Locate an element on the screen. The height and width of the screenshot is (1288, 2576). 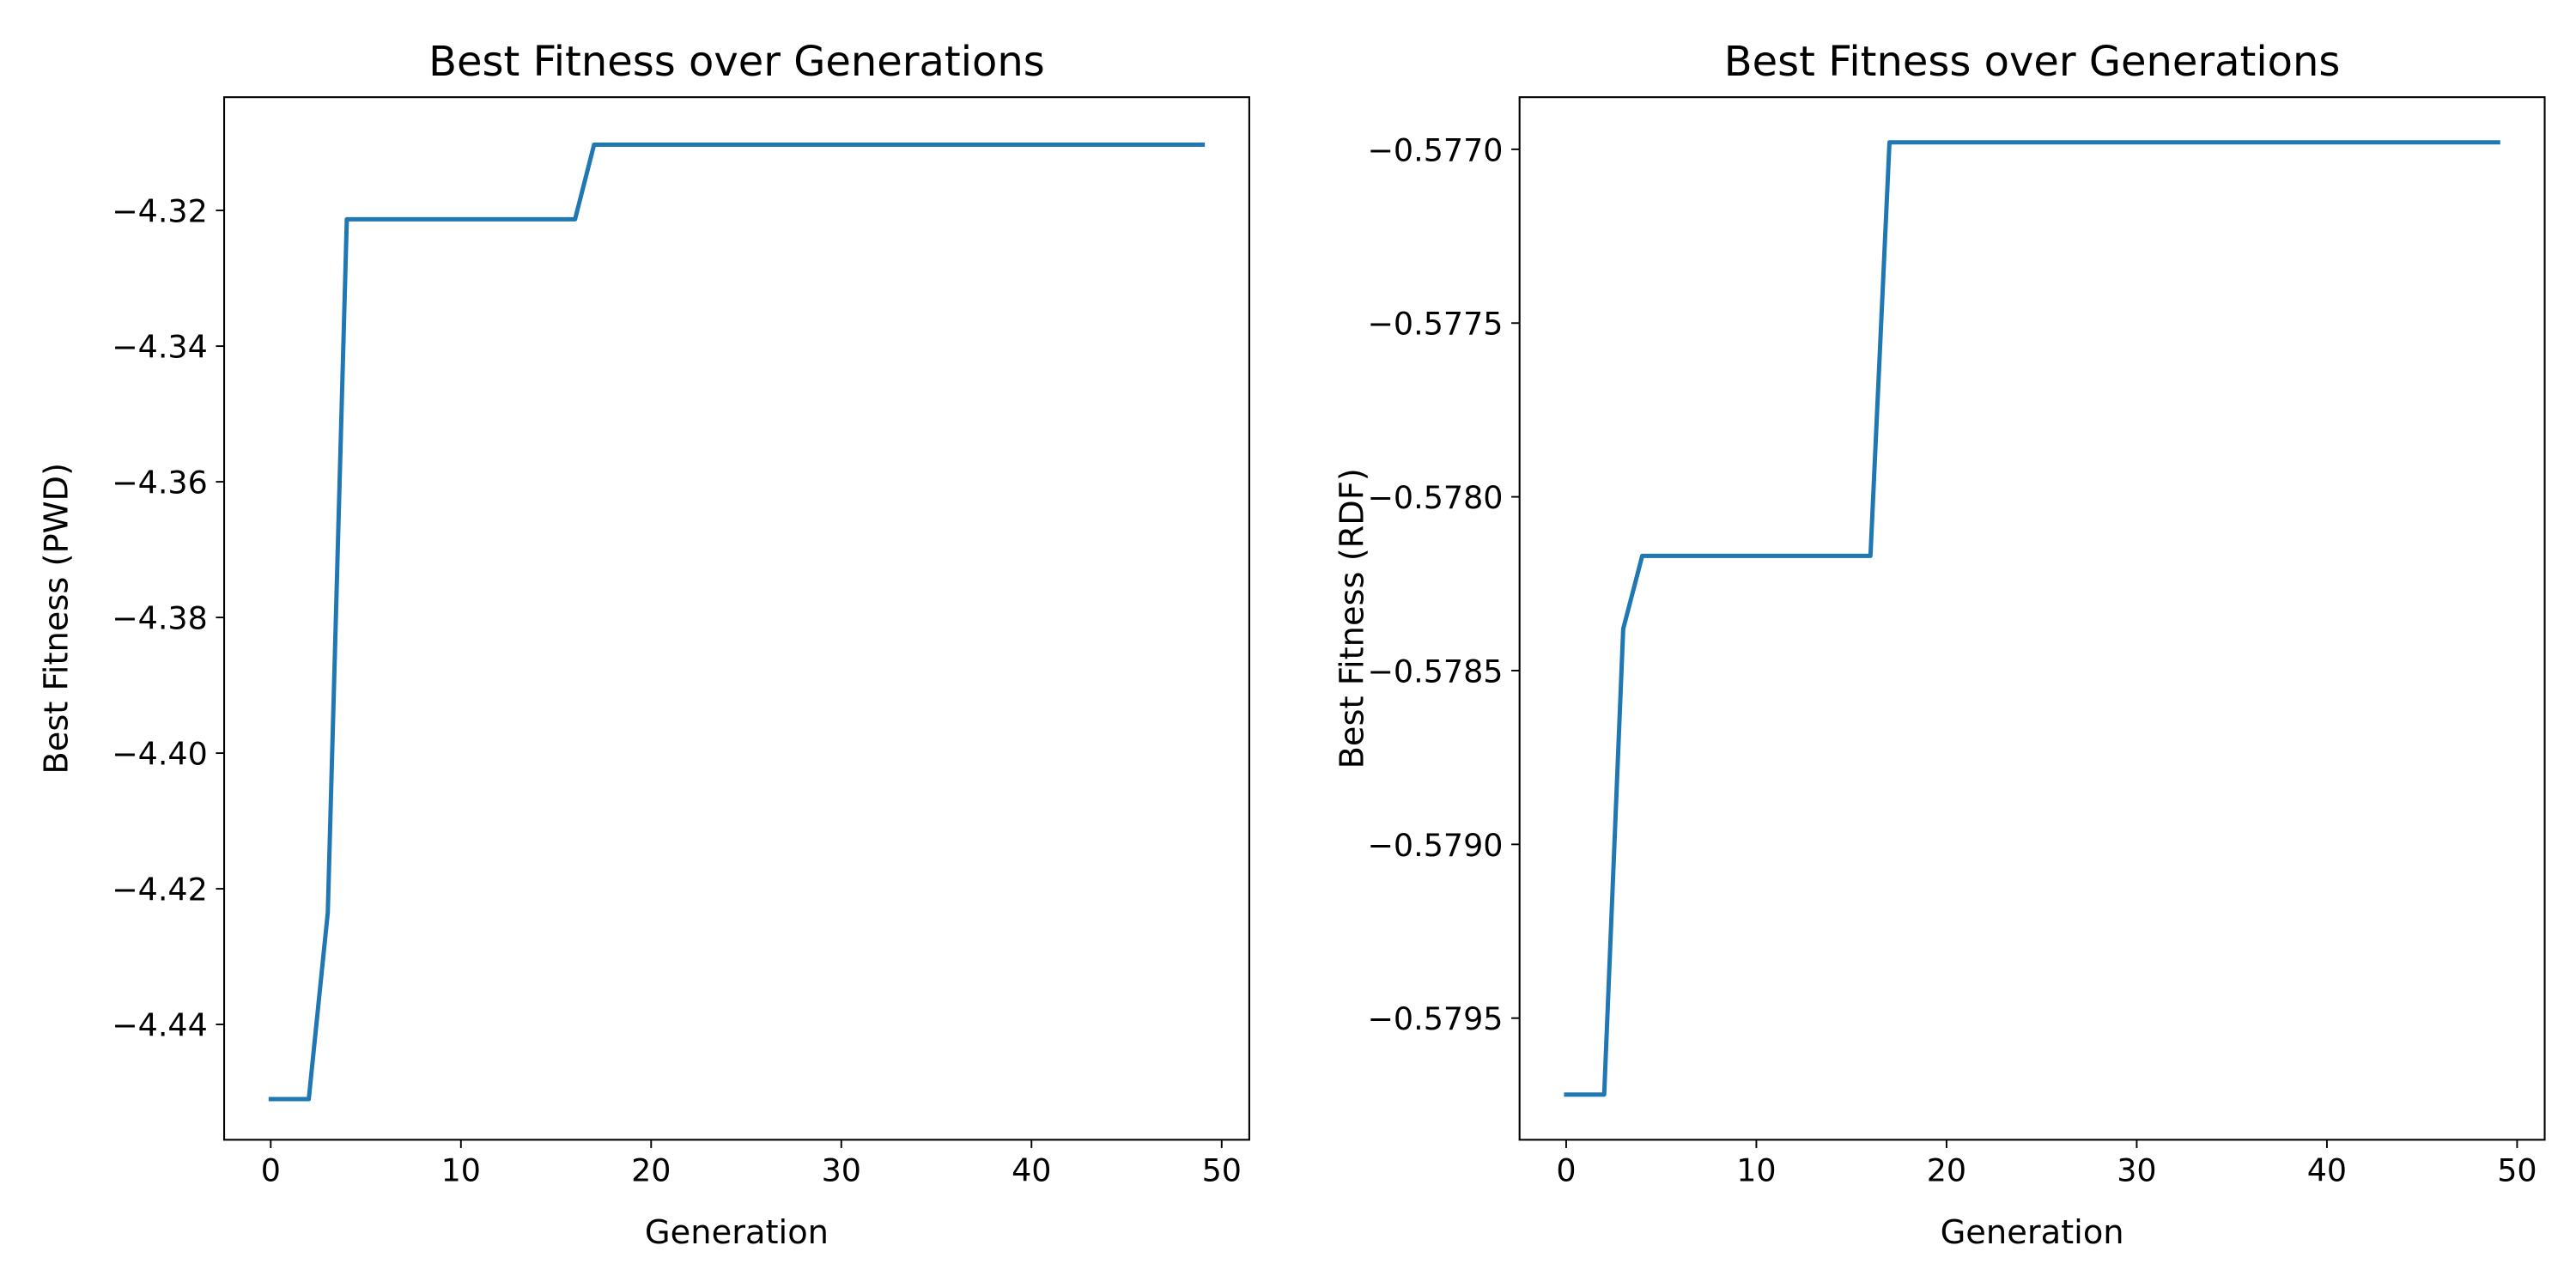
y-tick-label: −0.5785 is located at coordinates (1435, 671).